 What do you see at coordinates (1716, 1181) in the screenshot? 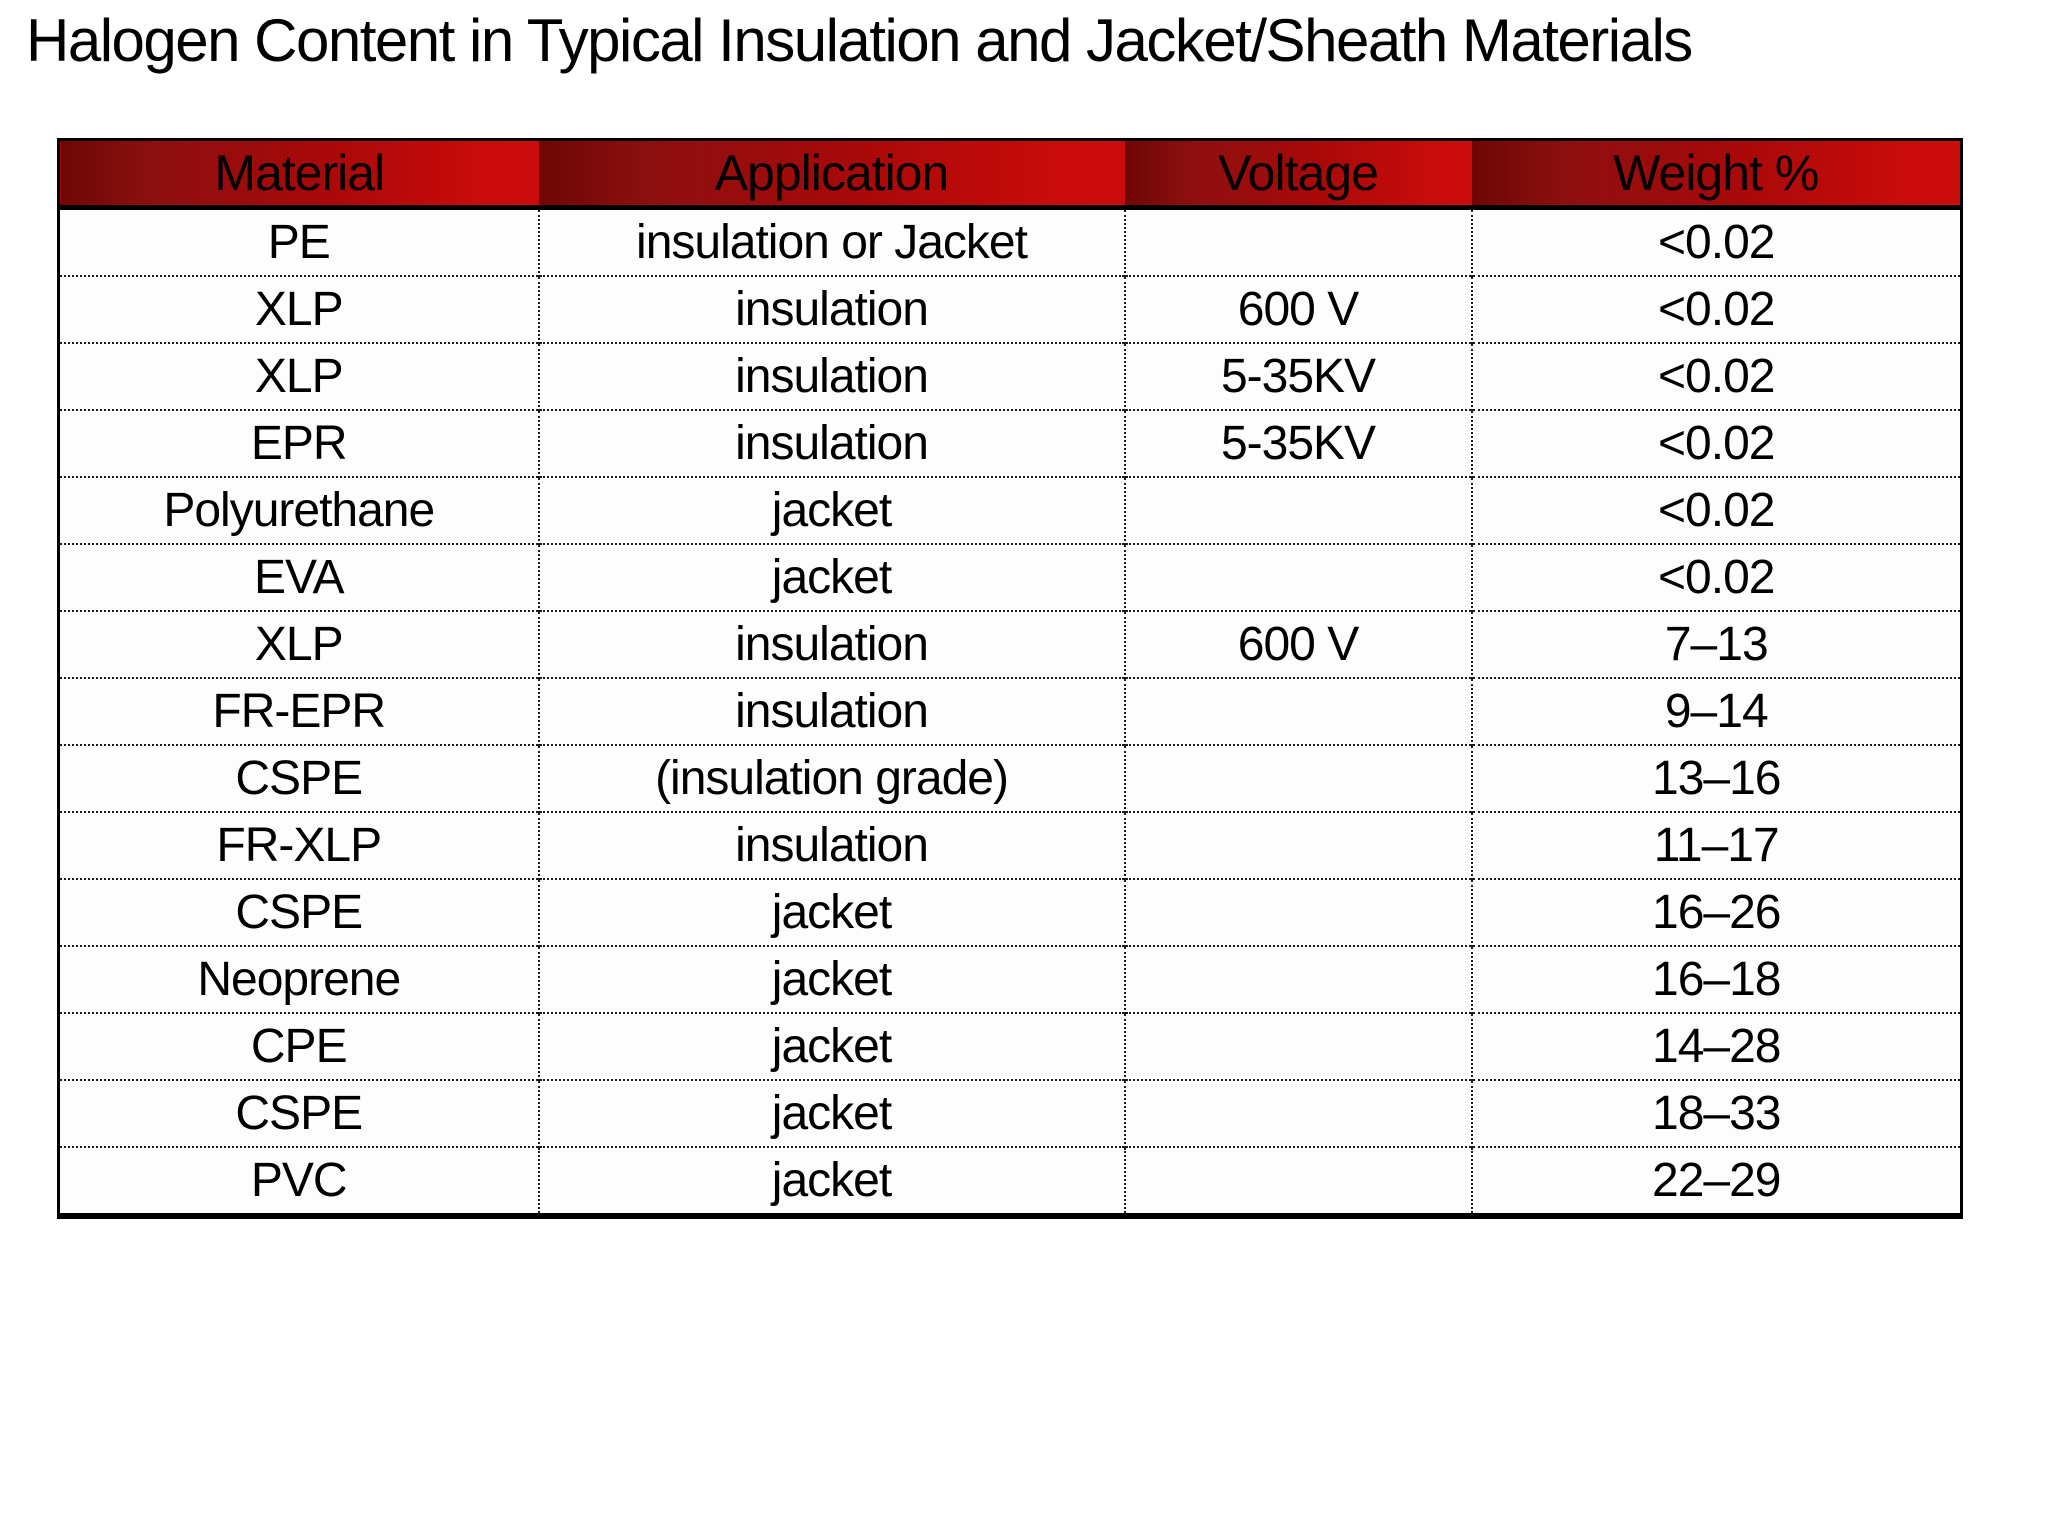
I see `cell-weight: 22–29` at bounding box center [1716, 1181].